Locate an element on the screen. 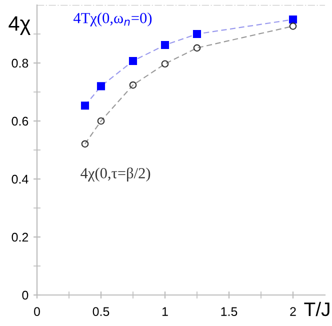 The width and height of the screenshot is (332, 326). x-tick-label: 0.5 is located at coordinates (101, 311).